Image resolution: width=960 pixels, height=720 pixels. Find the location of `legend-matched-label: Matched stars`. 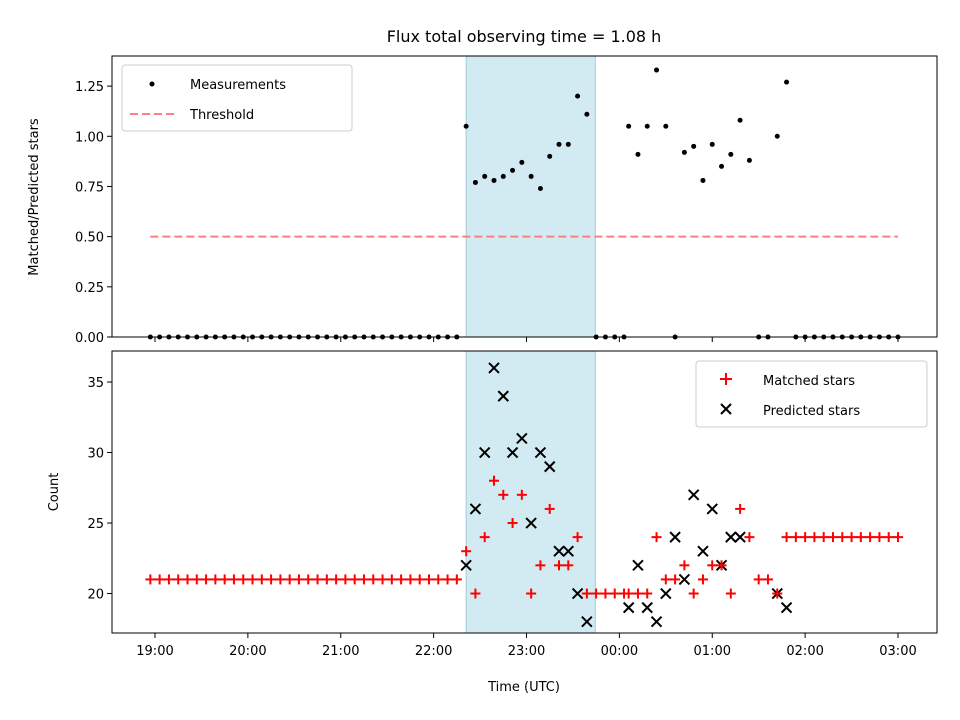

legend-matched-label: Matched stars is located at coordinates (809, 381).